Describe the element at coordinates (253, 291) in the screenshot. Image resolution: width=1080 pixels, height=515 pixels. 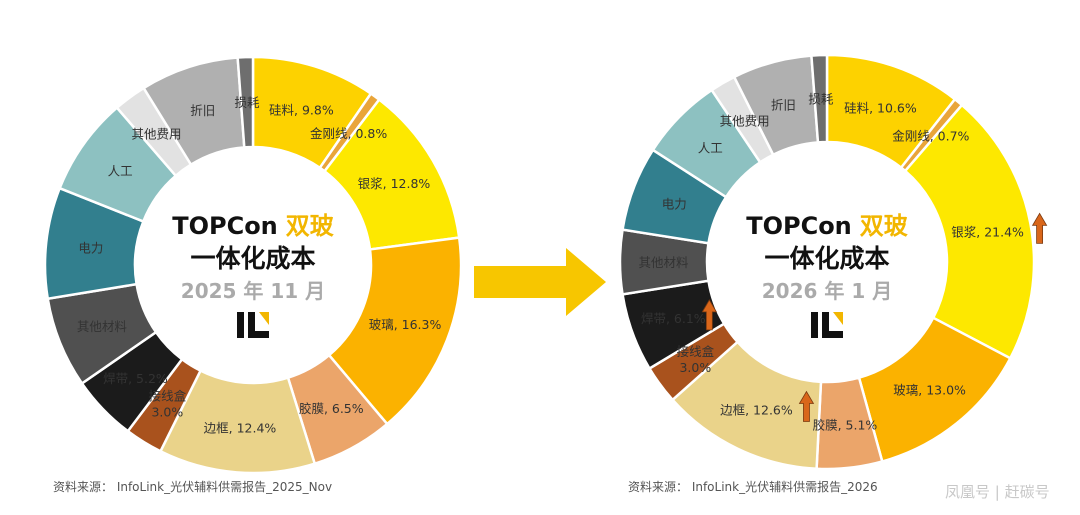
I see `center-date: 2025 年 11 月` at that location.